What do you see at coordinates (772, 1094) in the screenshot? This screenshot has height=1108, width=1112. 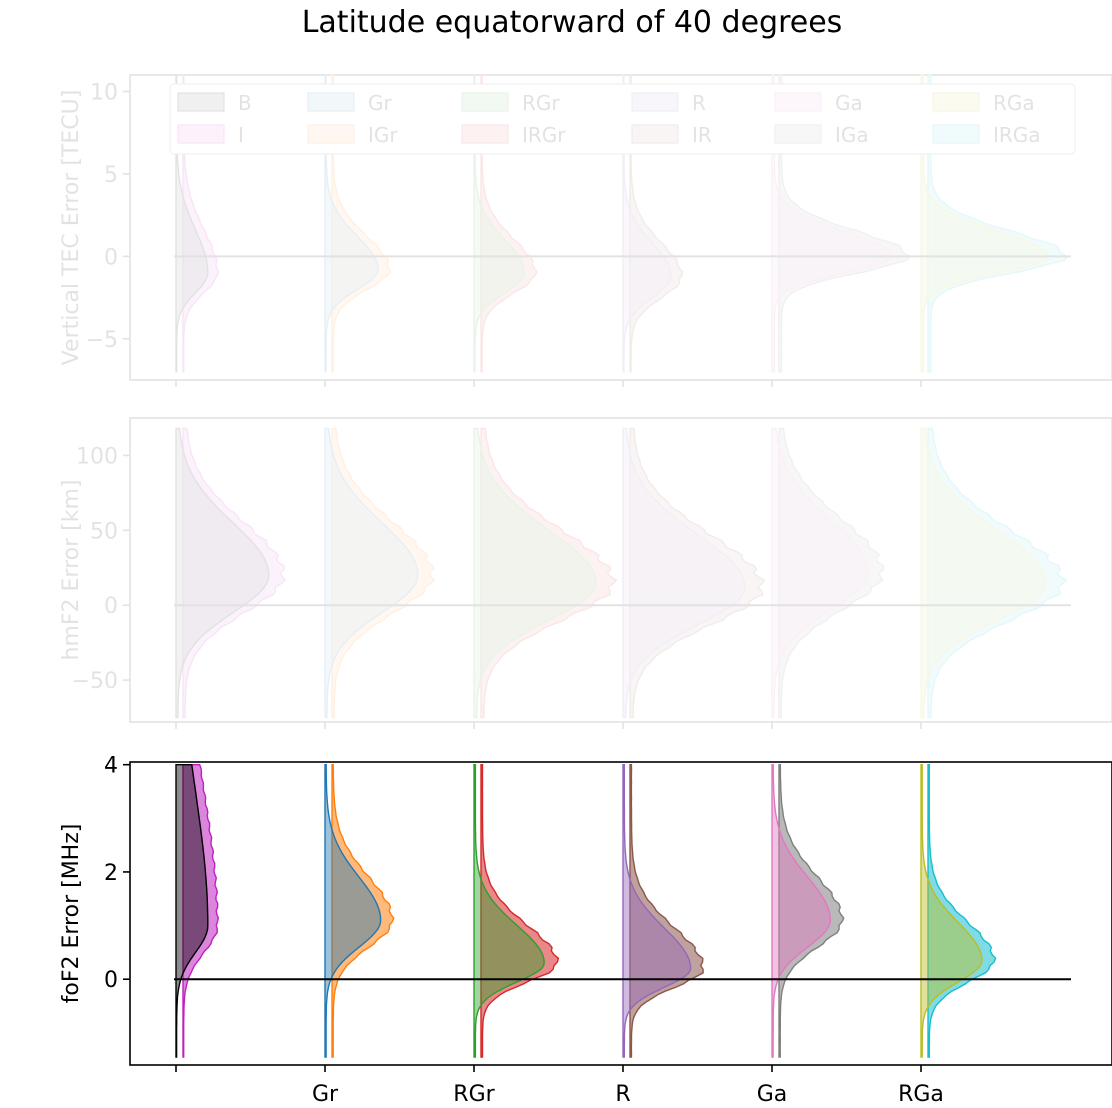 I see `x-tick-label: Ga` at bounding box center [772, 1094].